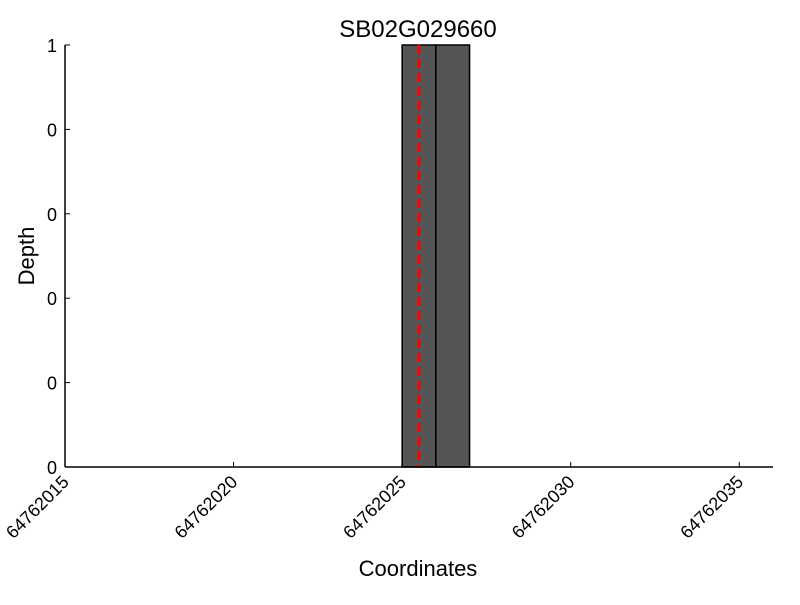 This screenshot has width=800, height=605. What do you see at coordinates (418, 568) in the screenshot?
I see `x-axis-label: Coordinates` at bounding box center [418, 568].